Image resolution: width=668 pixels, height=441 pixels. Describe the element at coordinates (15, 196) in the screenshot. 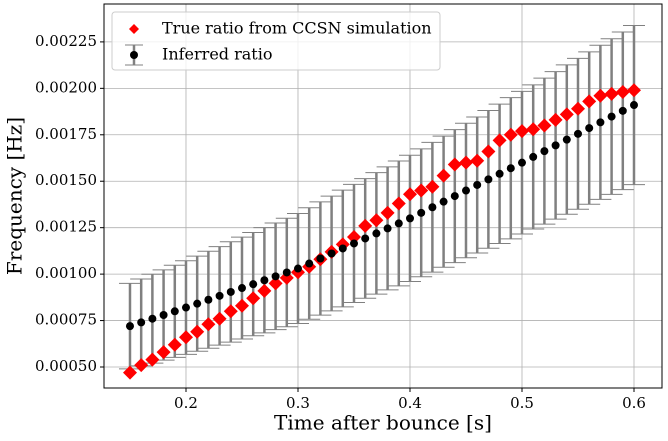

I see `y-axis-label: Frequency [Hz]` at that location.